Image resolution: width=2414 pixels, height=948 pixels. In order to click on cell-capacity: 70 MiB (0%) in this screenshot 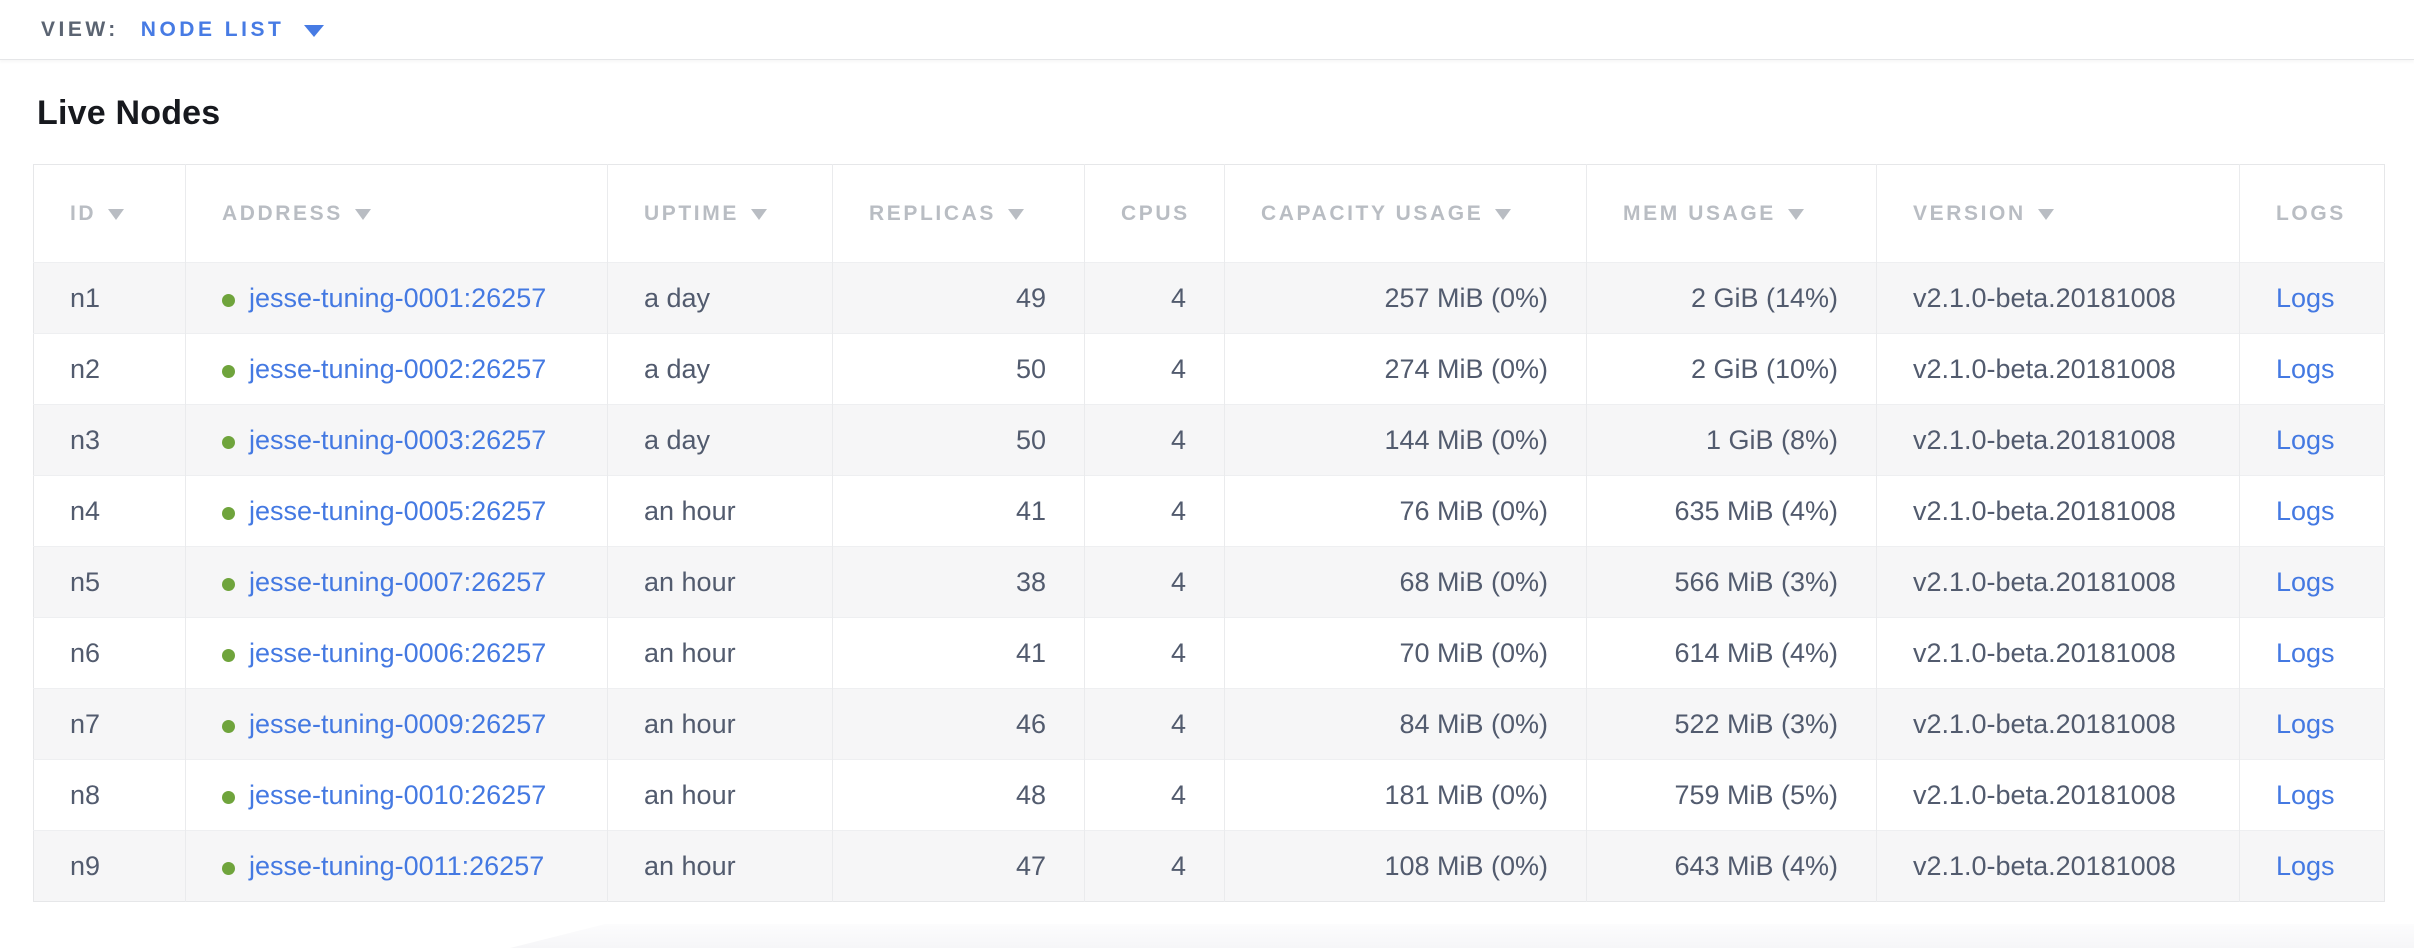, I will do `click(1405, 653)`.